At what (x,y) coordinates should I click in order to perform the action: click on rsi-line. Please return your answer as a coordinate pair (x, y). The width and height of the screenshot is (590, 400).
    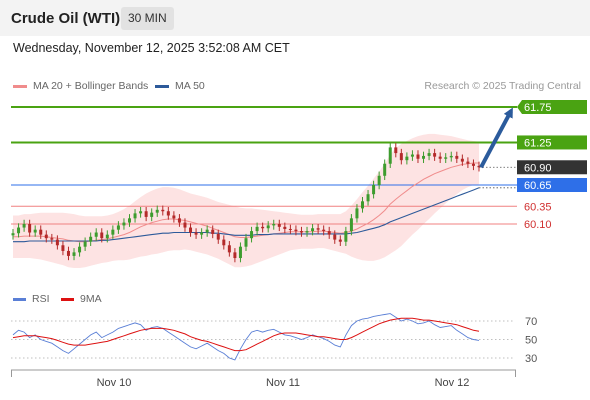
    Looking at the image, I should click on (246, 337).